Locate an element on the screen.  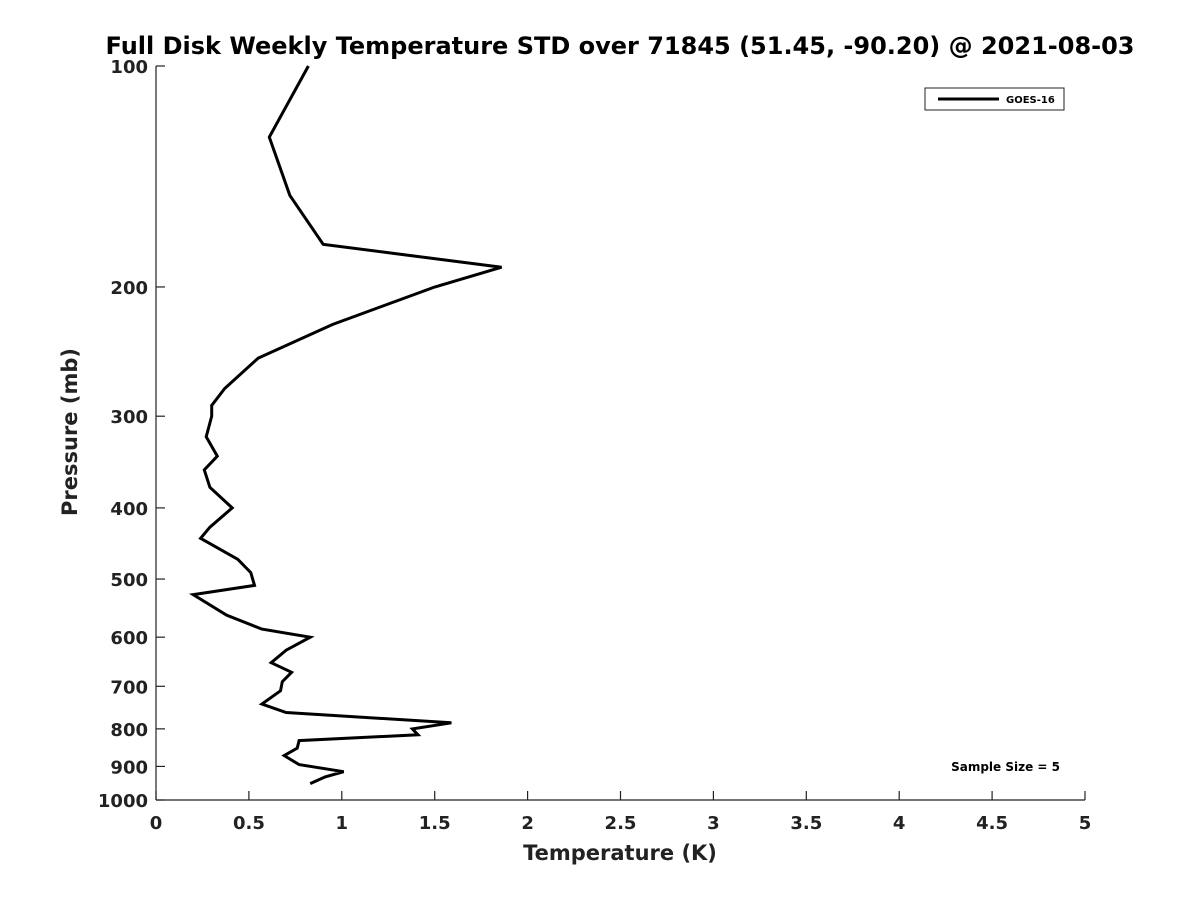
x-tick-label: 0.5 is located at coordinates (249, 823).